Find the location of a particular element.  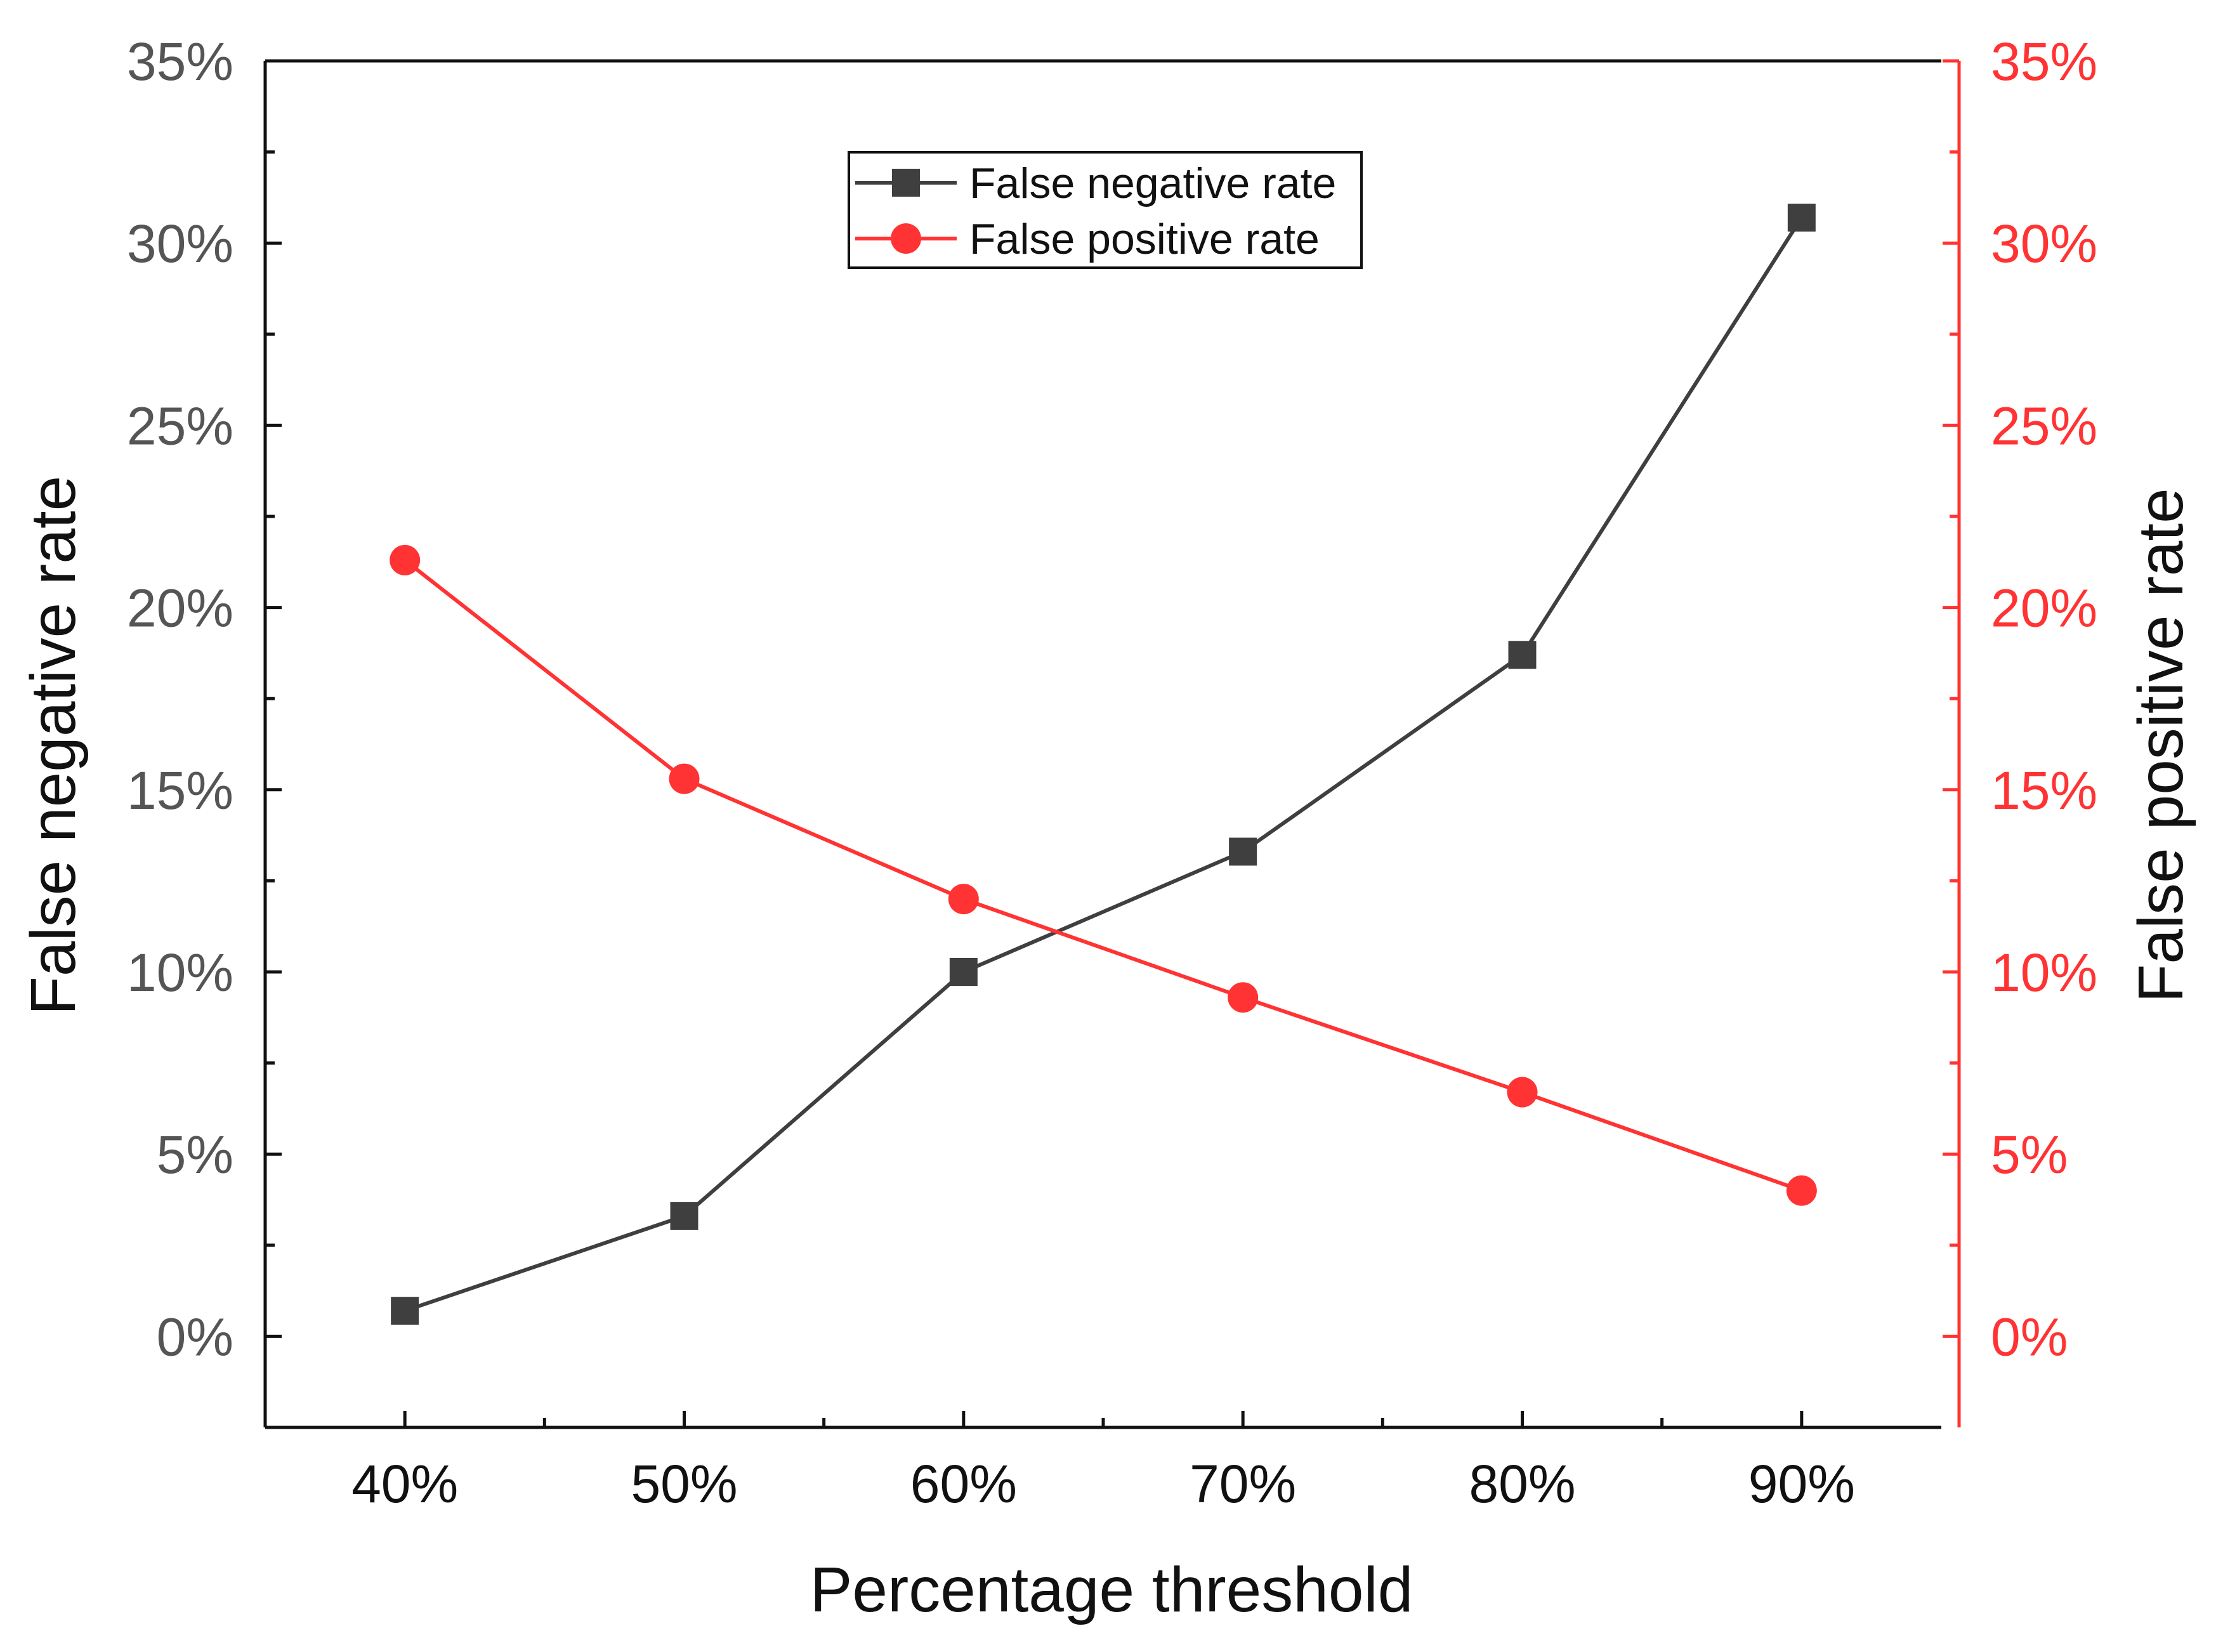

legend-label-false-negative: False negative rate is located at coordinates (1152, 183).